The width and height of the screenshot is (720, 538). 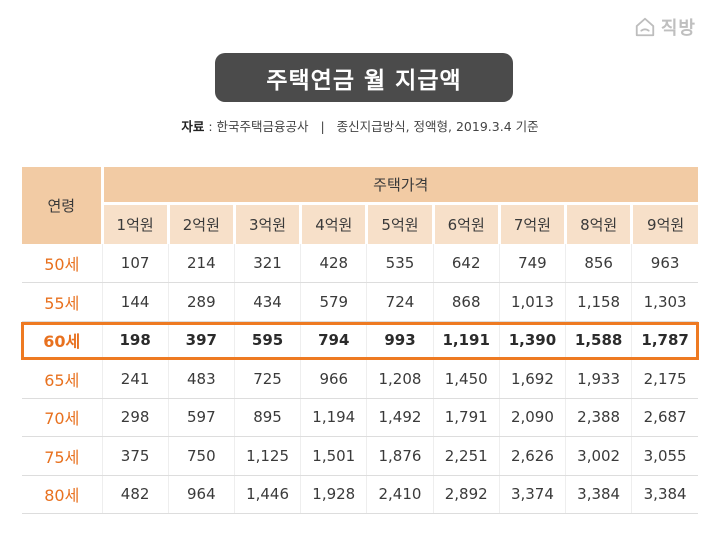 What do you see at coordinates (400, 302) in the screenshot?
I see `value-cell: 724` at bounding box center [400, 302].